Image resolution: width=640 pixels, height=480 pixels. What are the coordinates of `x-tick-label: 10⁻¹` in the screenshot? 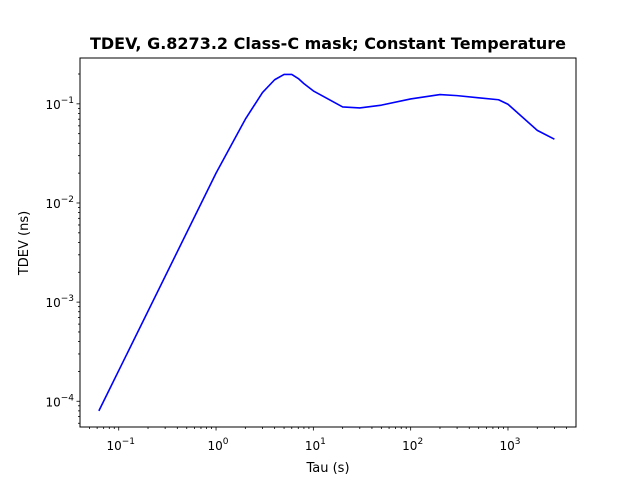 It's located at (120, 445).